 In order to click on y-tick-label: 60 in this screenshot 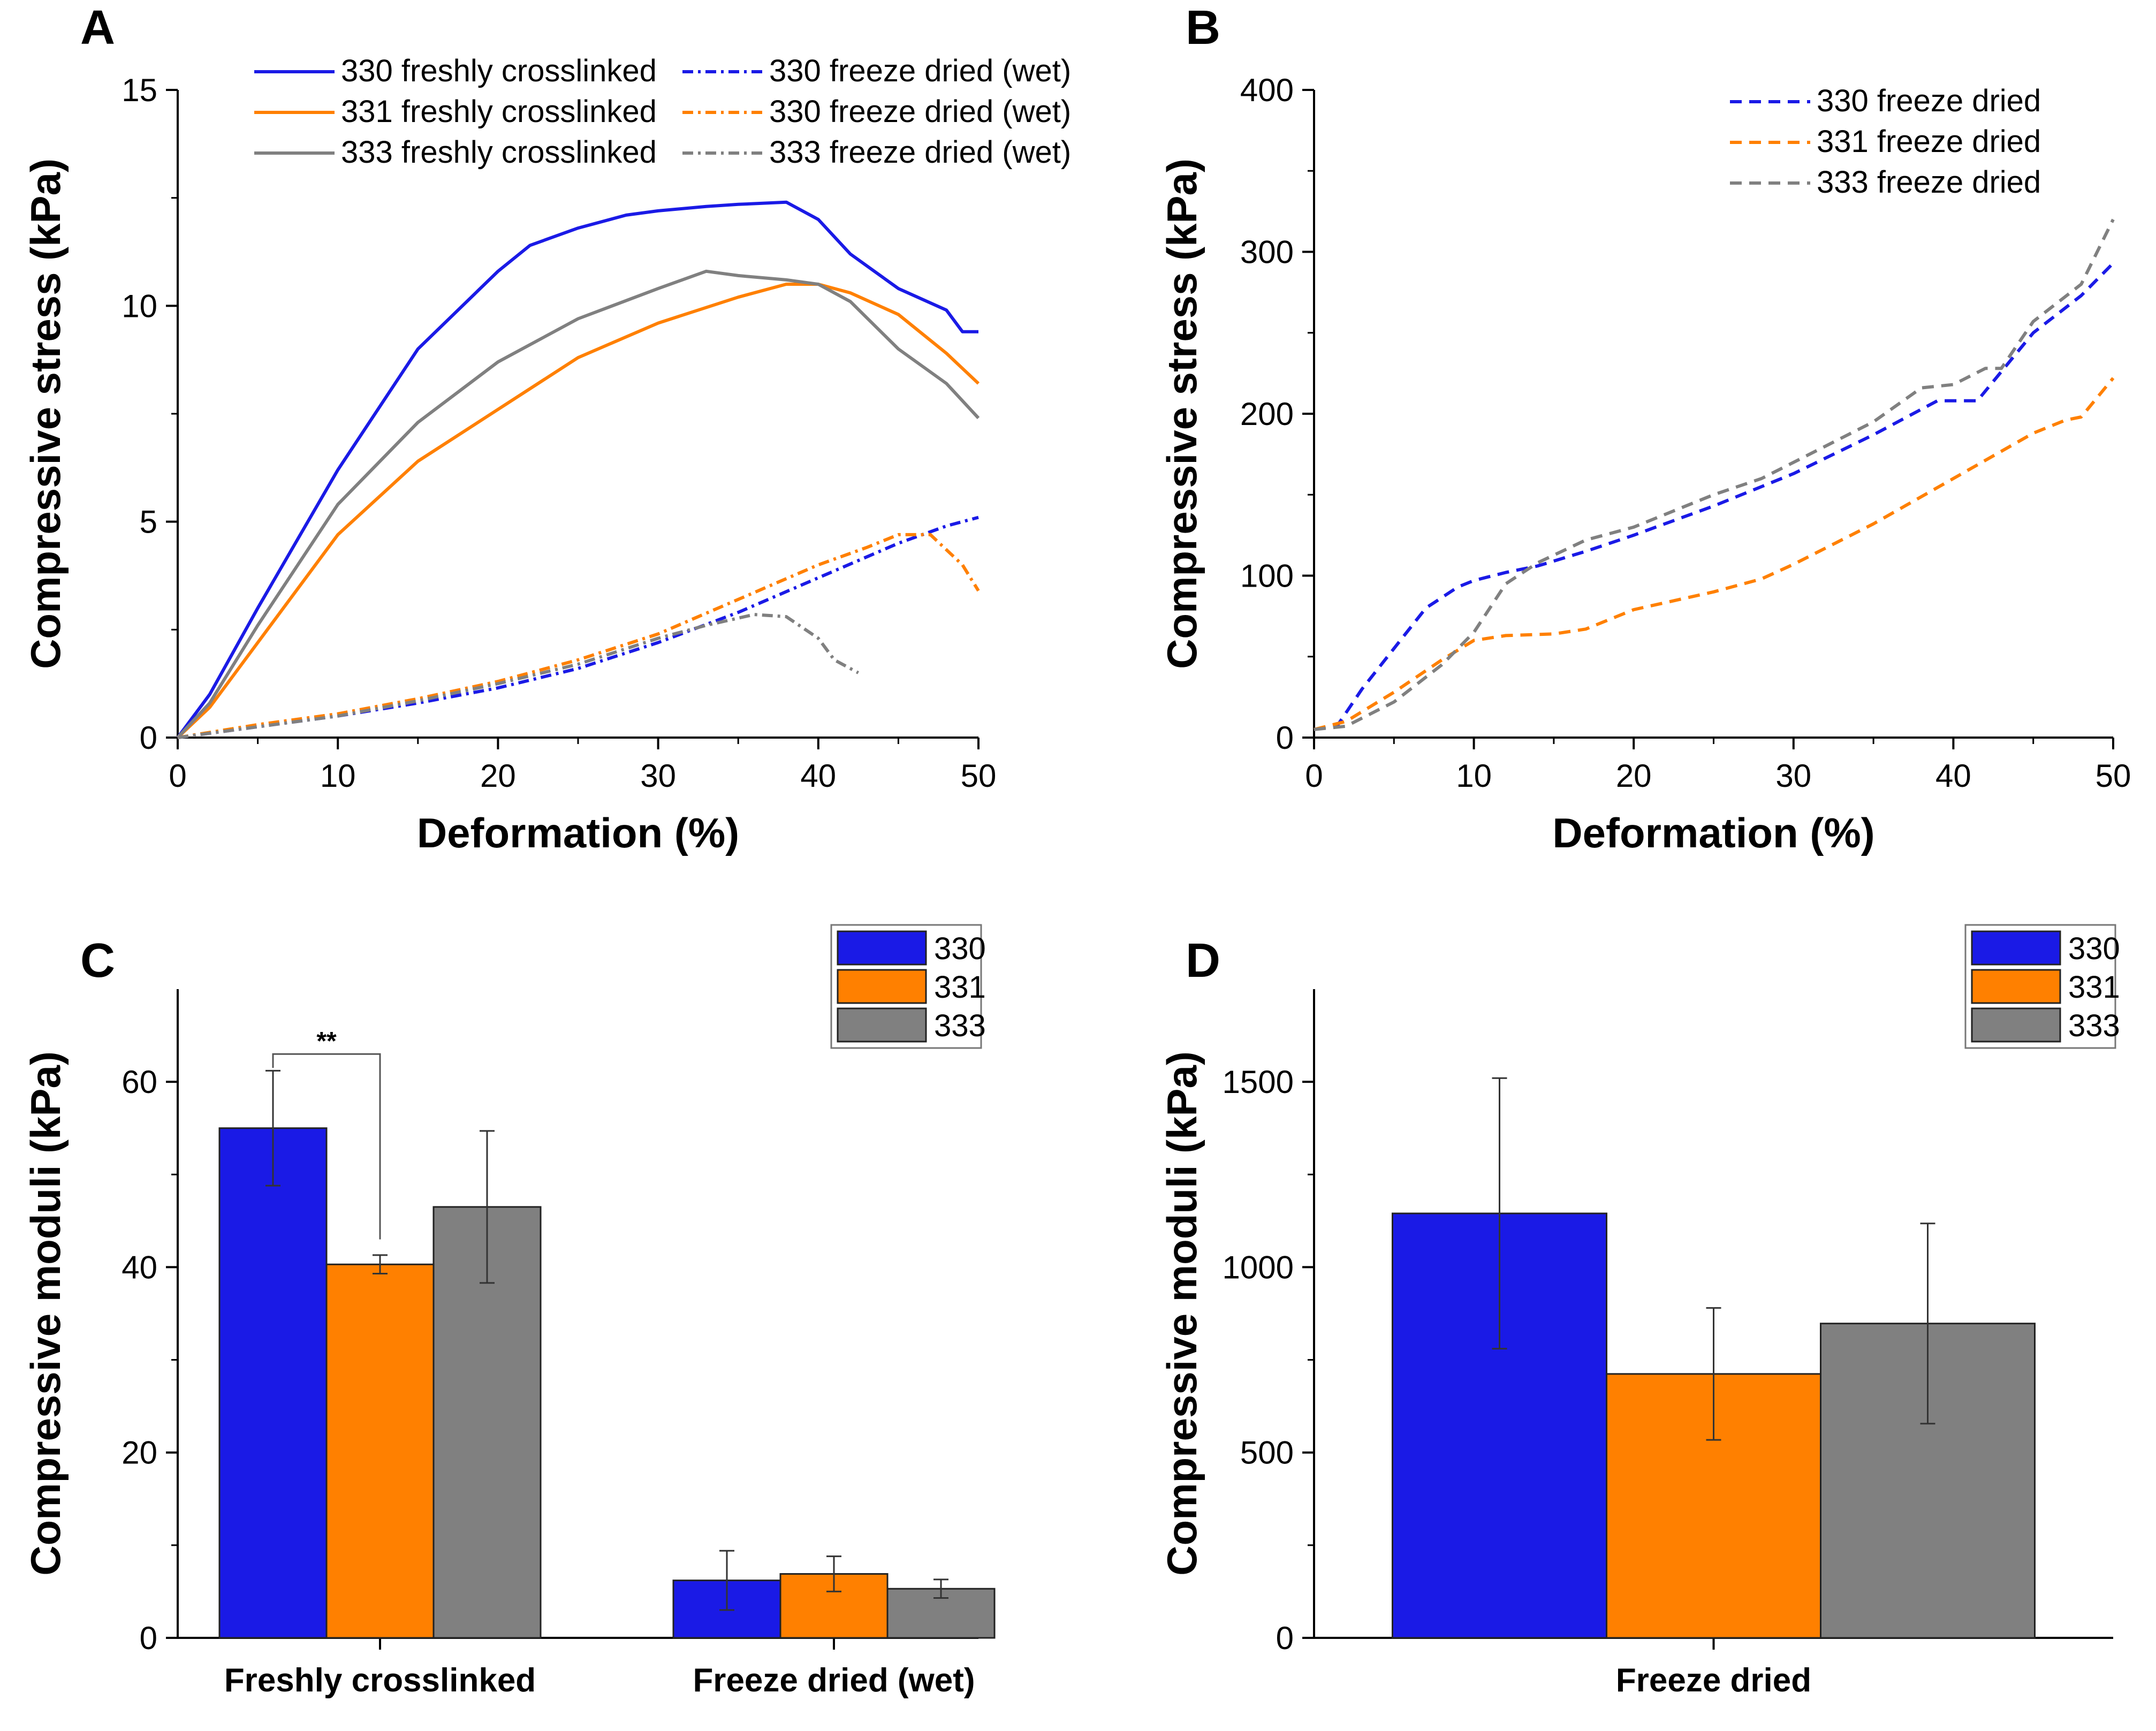, I will do `click(139, 1082)`.